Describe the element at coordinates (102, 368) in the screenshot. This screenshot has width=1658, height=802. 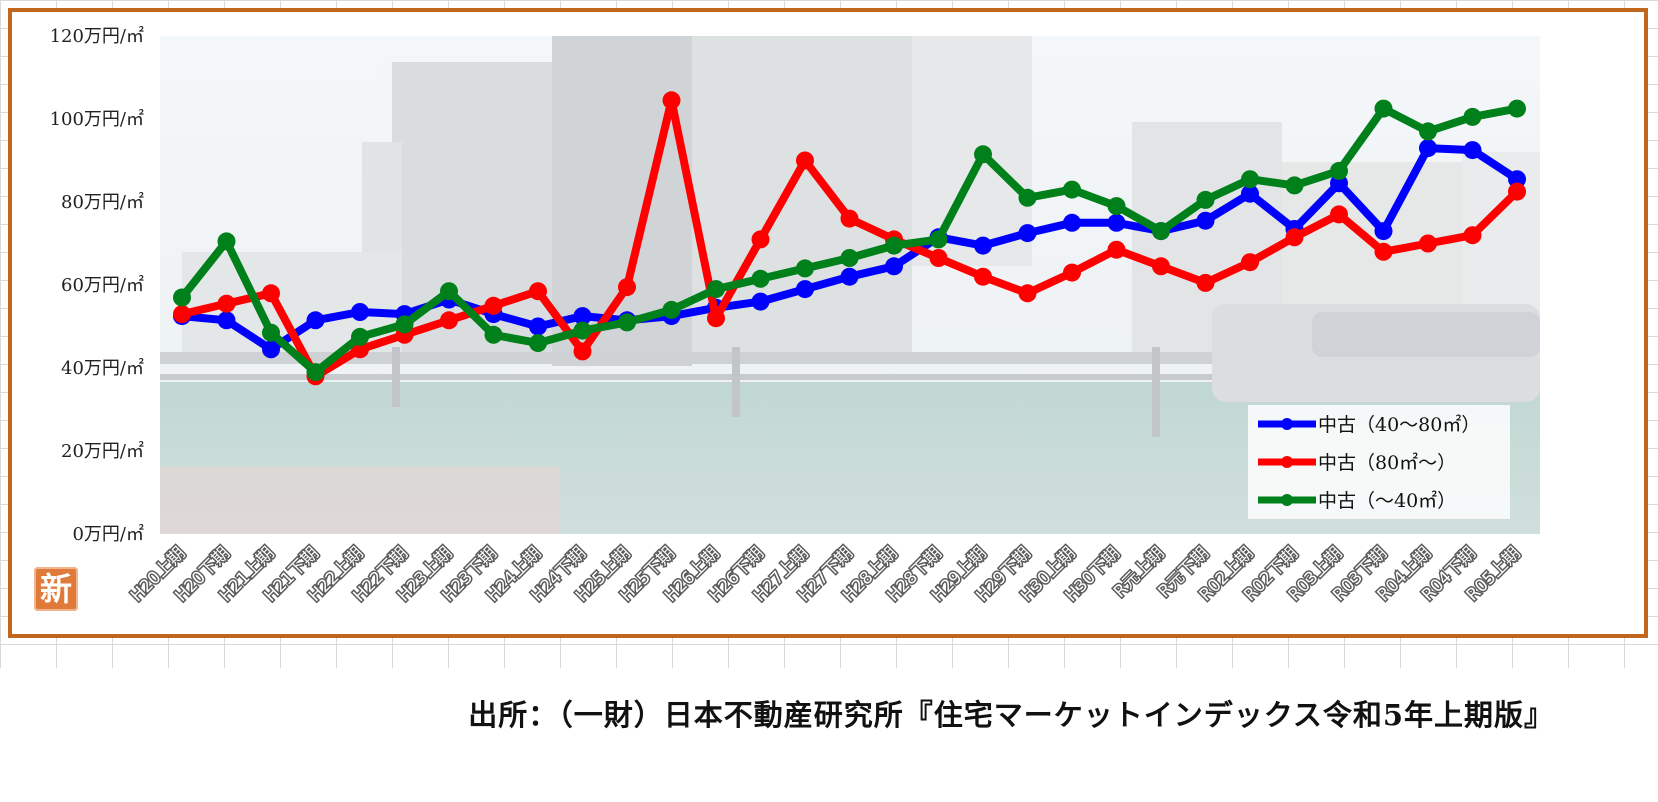
I see `y-tick-label: 40万円/㎡` at that location.